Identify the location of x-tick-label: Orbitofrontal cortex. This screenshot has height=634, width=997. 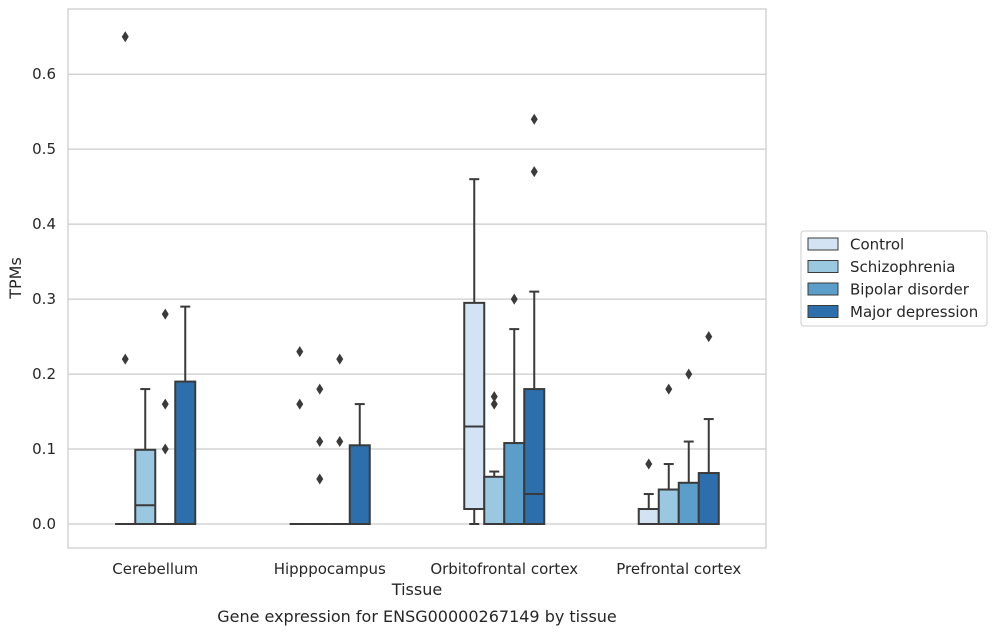
(504, 569).